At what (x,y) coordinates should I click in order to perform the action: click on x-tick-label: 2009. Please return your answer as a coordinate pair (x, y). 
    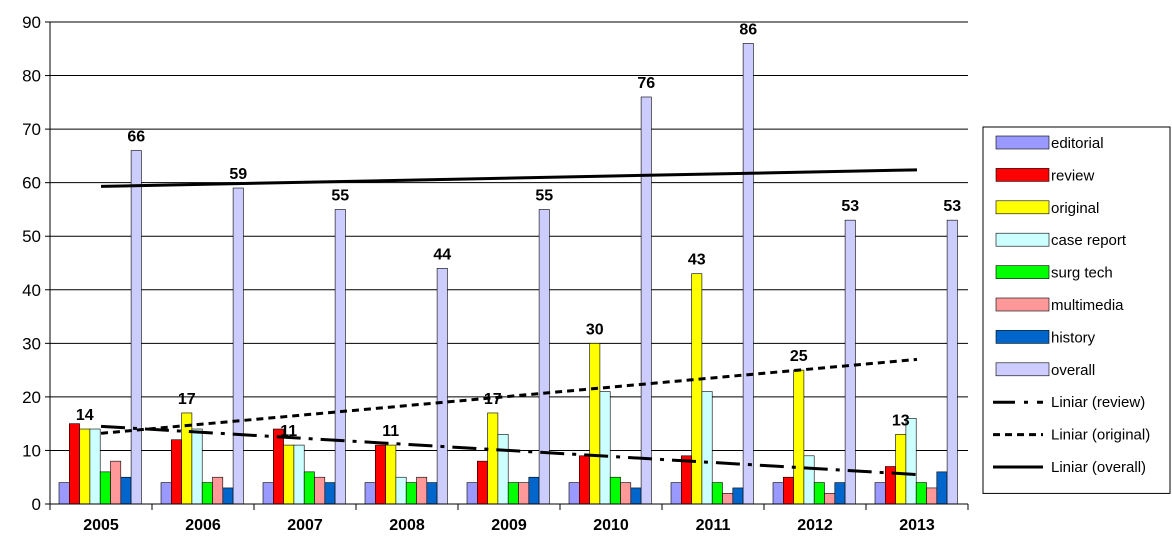
    Looking at the image, I should click on (509, 525).